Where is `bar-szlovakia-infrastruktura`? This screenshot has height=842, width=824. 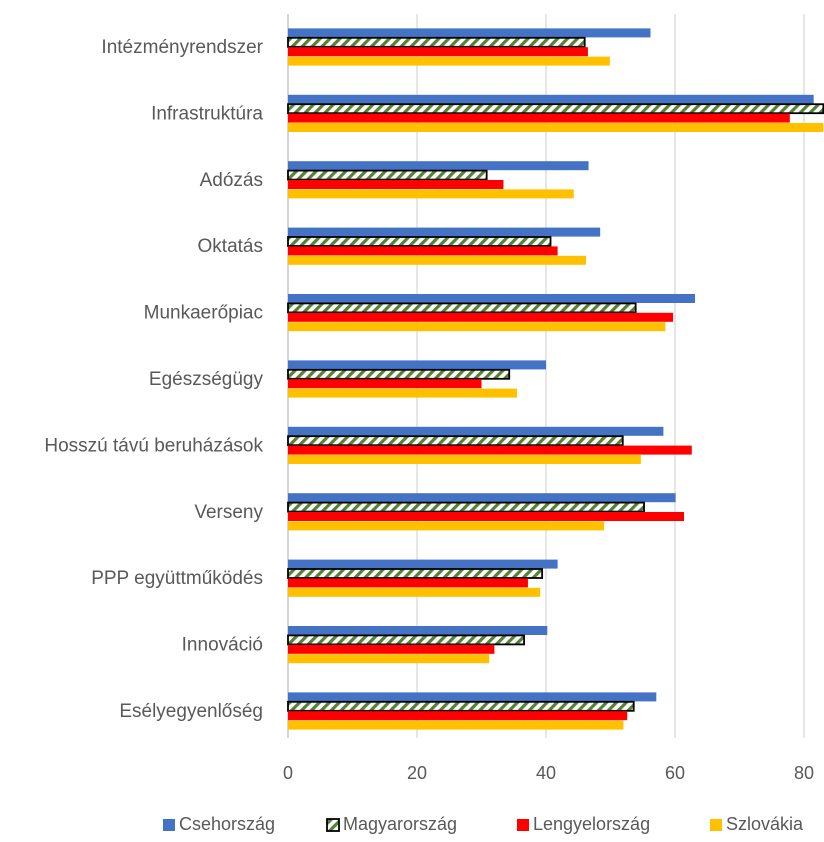
bar-szlovakia-infrastruktura is located at coordinates (556, 127).